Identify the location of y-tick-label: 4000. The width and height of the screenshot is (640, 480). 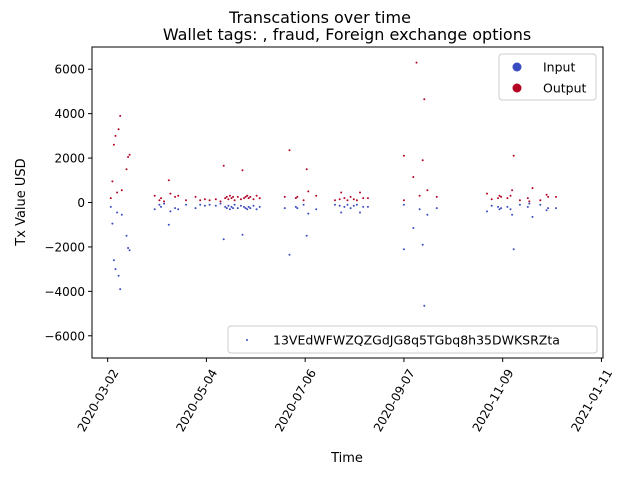
(69, 114).